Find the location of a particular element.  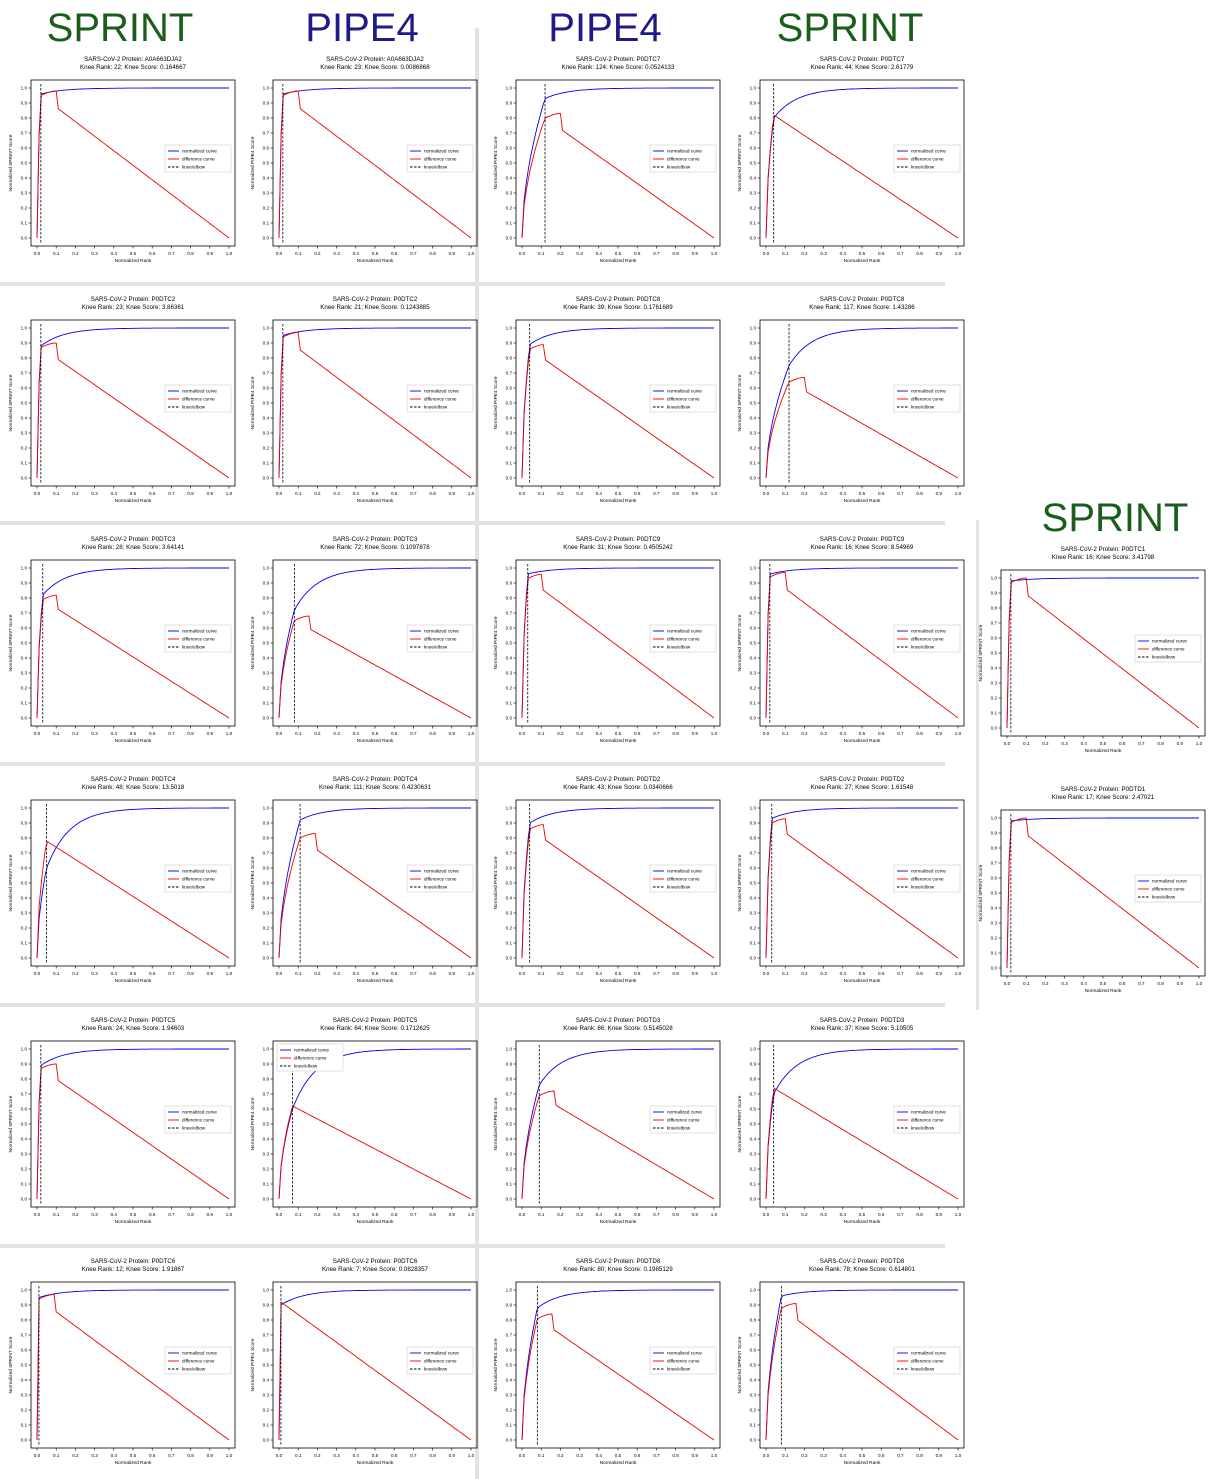

x-tick-label: 0.2 is located at coordinates (804, 493).